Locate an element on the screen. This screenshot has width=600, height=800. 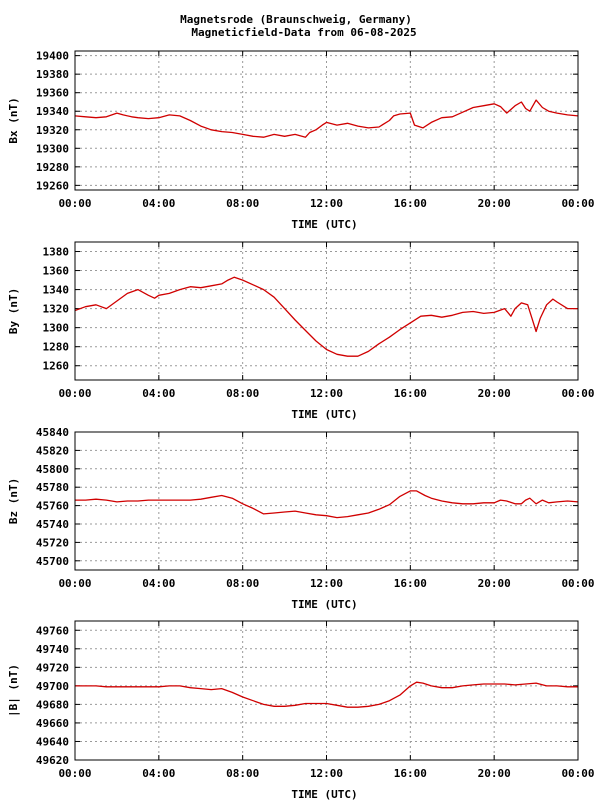
y-tick-label: 1280 is located at coordinates (56, 347).